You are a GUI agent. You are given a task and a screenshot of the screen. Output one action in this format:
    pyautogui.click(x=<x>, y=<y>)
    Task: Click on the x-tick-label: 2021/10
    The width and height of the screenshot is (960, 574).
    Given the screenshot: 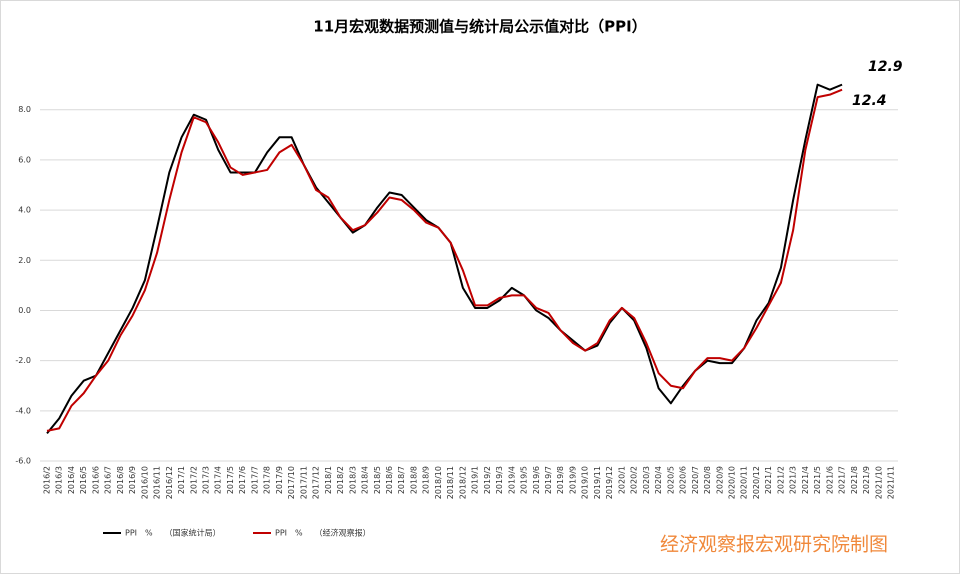 What is the action you would take?
    pyautogui.click(x=878, y=482)
    